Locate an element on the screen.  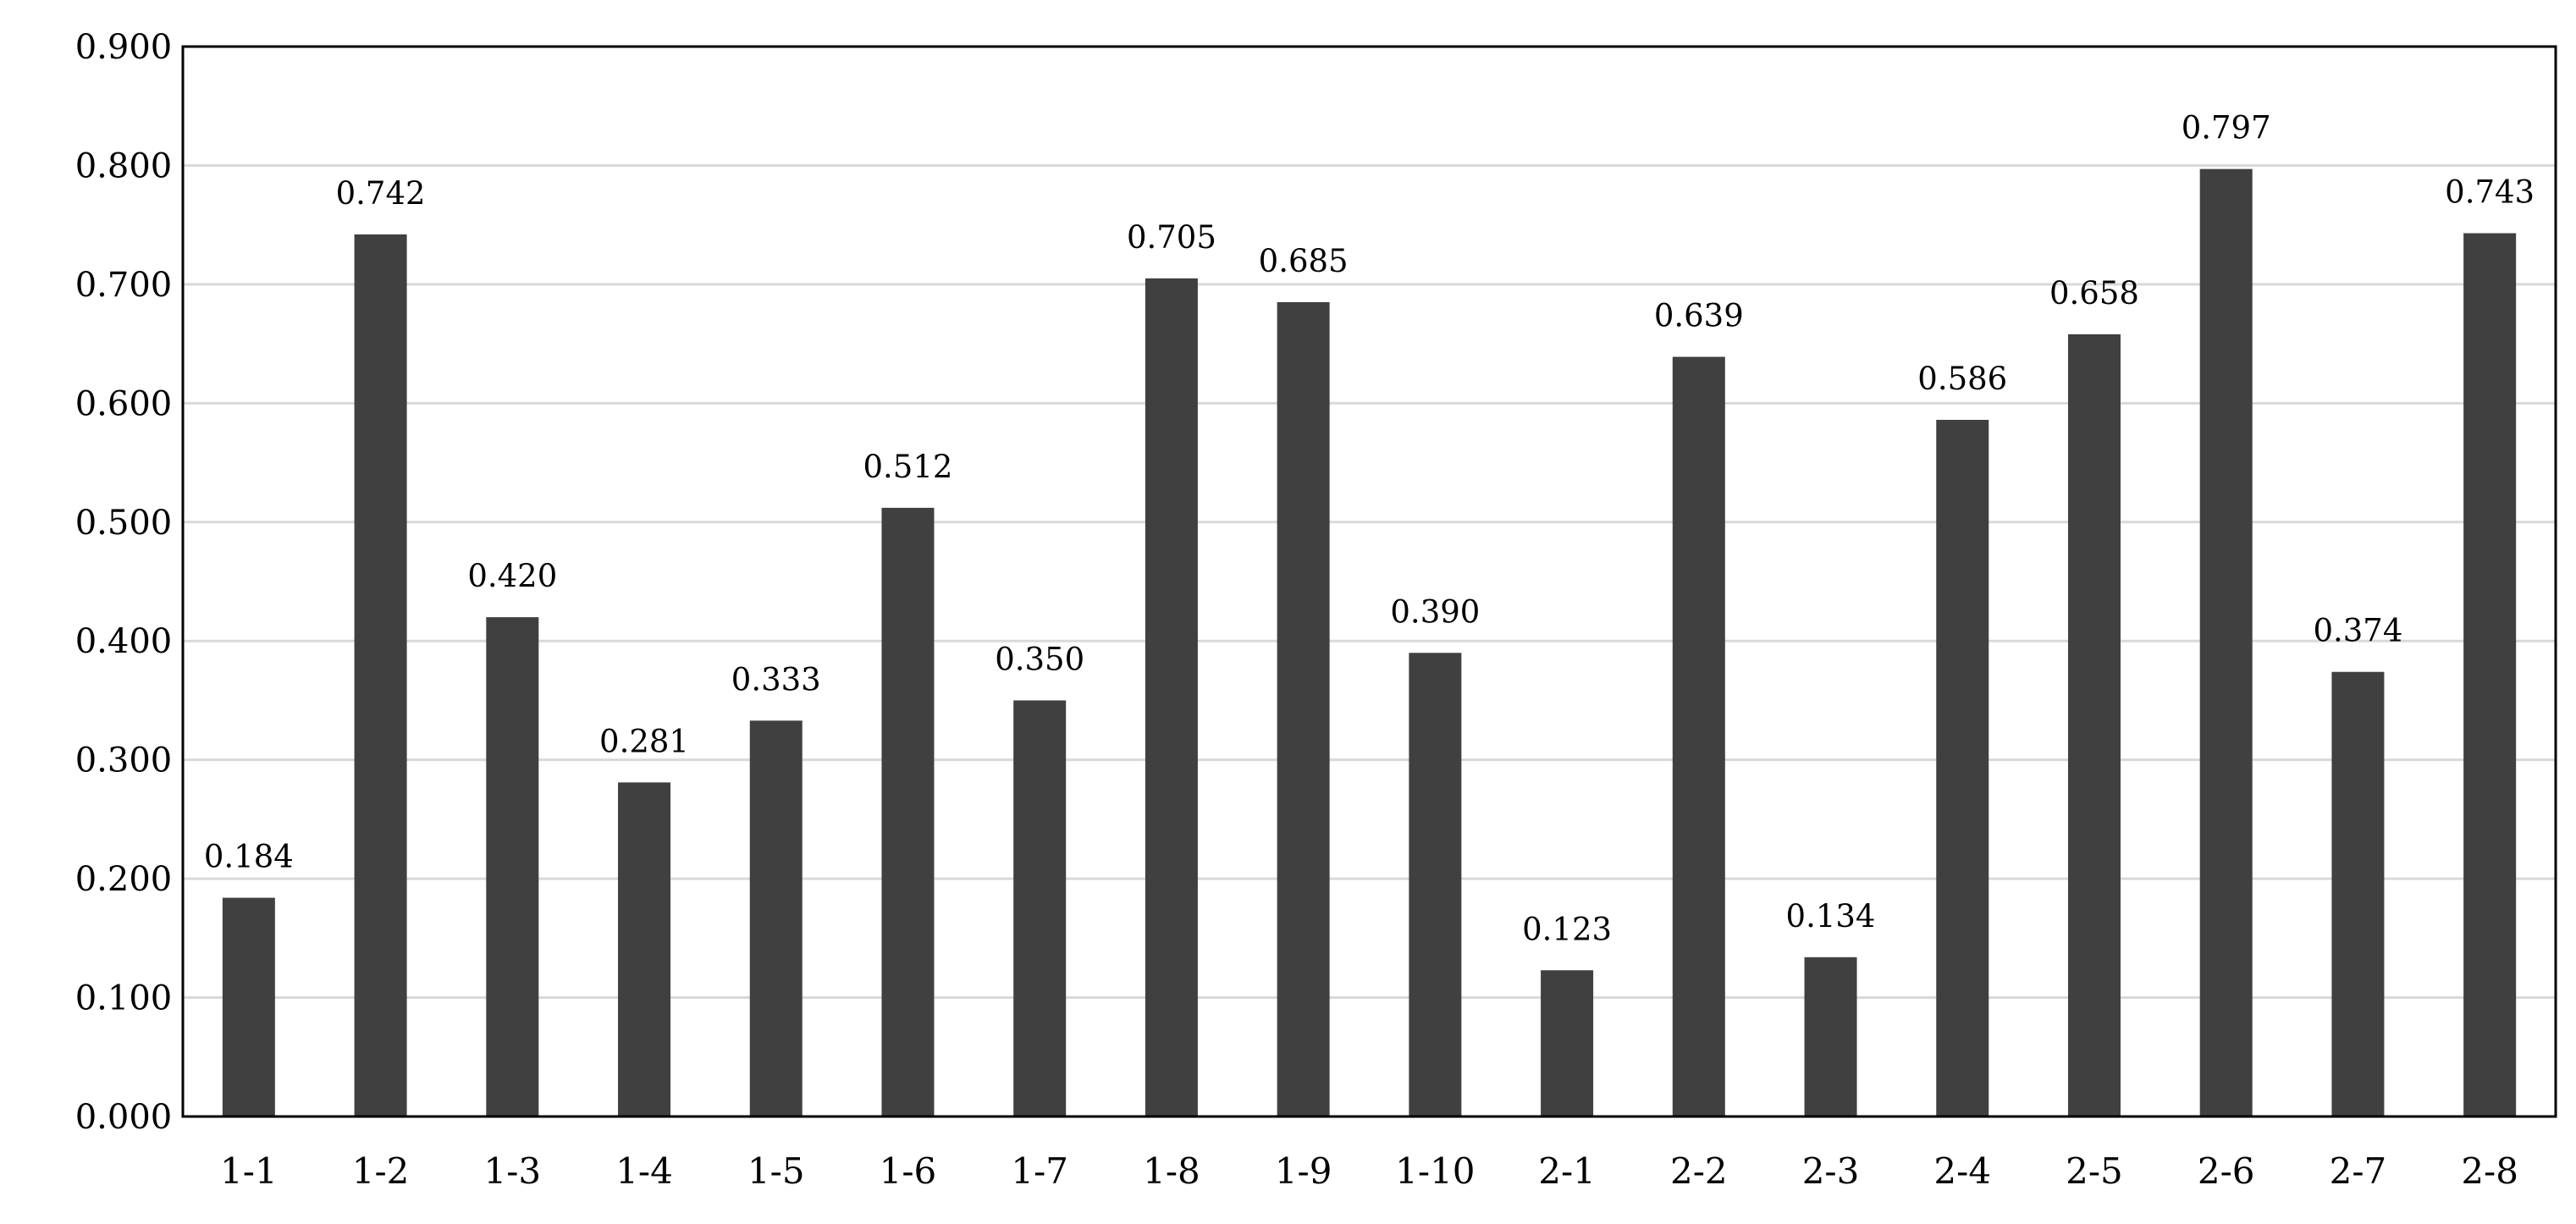
x-tick-label: 2-6 is located at coordinates (2226, 1171).